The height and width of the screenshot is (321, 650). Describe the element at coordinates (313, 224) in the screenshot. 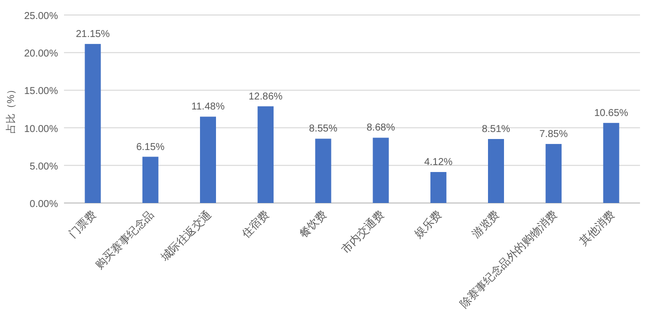

I see `x-tick-label: 餐饮费` at that location.